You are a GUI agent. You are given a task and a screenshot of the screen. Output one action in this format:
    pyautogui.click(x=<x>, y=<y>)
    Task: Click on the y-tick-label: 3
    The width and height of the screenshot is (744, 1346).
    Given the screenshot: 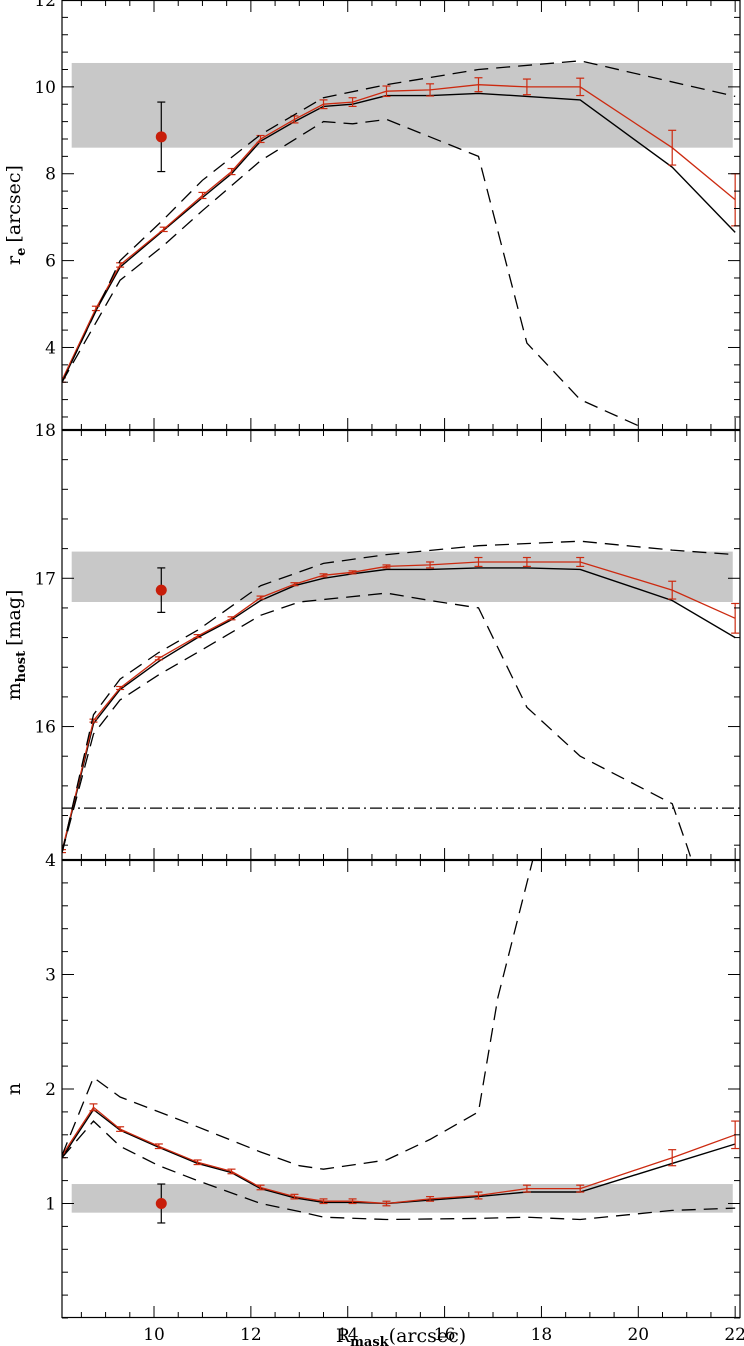 What is the action you would take?
    pyautogui.click(x=50, y=976)
    